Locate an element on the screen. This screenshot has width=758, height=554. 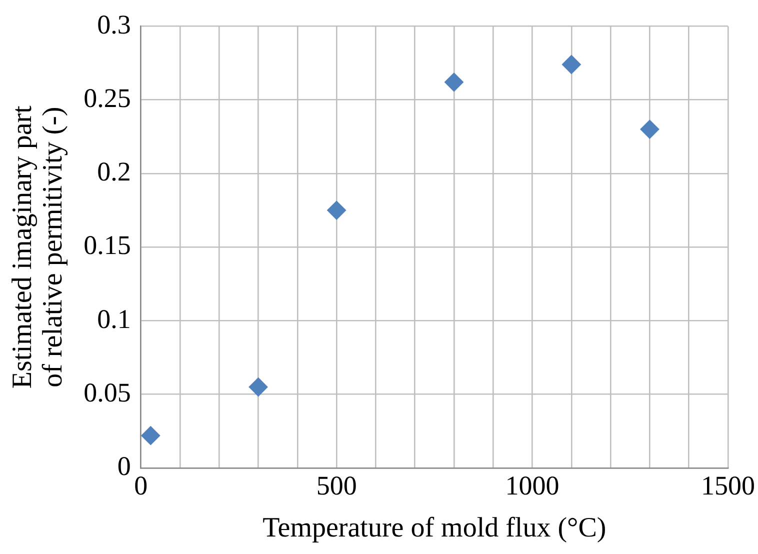
x-tick-label: 1000 is located at coordinates (532, 485).